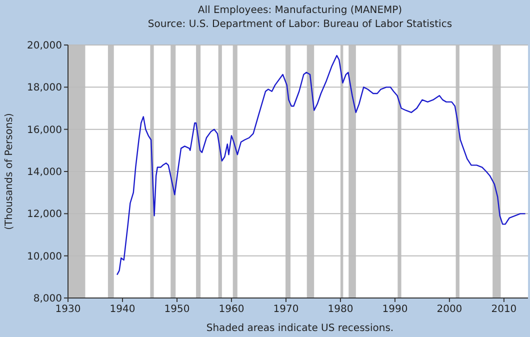 The height and width of the screenshot is (337, 530). Describe the element at coordinates (300, 10) in the screenshot. I see `chart-title: All Employees: Manufacturing (MANEMP)` at that location.